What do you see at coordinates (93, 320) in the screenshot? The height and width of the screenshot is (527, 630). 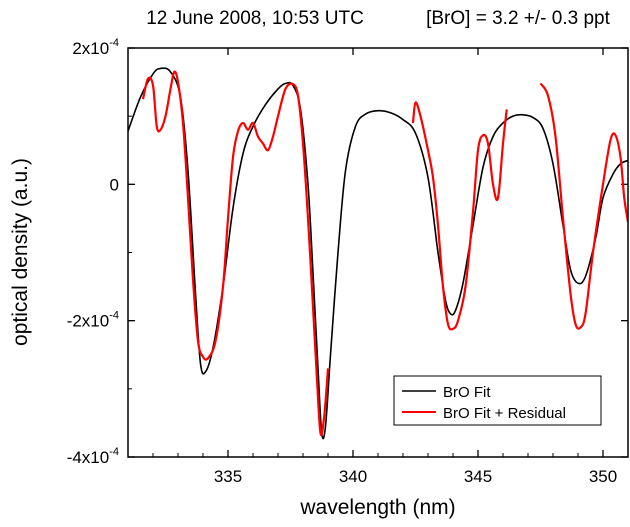 I see `y-tick-label: -2x10⁻⁴` at bounding box center [93, 320].